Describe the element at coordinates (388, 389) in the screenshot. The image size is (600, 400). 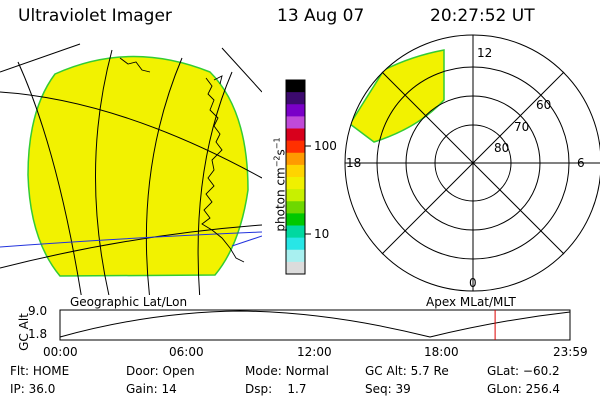
I see `status-seq: Seq: 39` at that location.